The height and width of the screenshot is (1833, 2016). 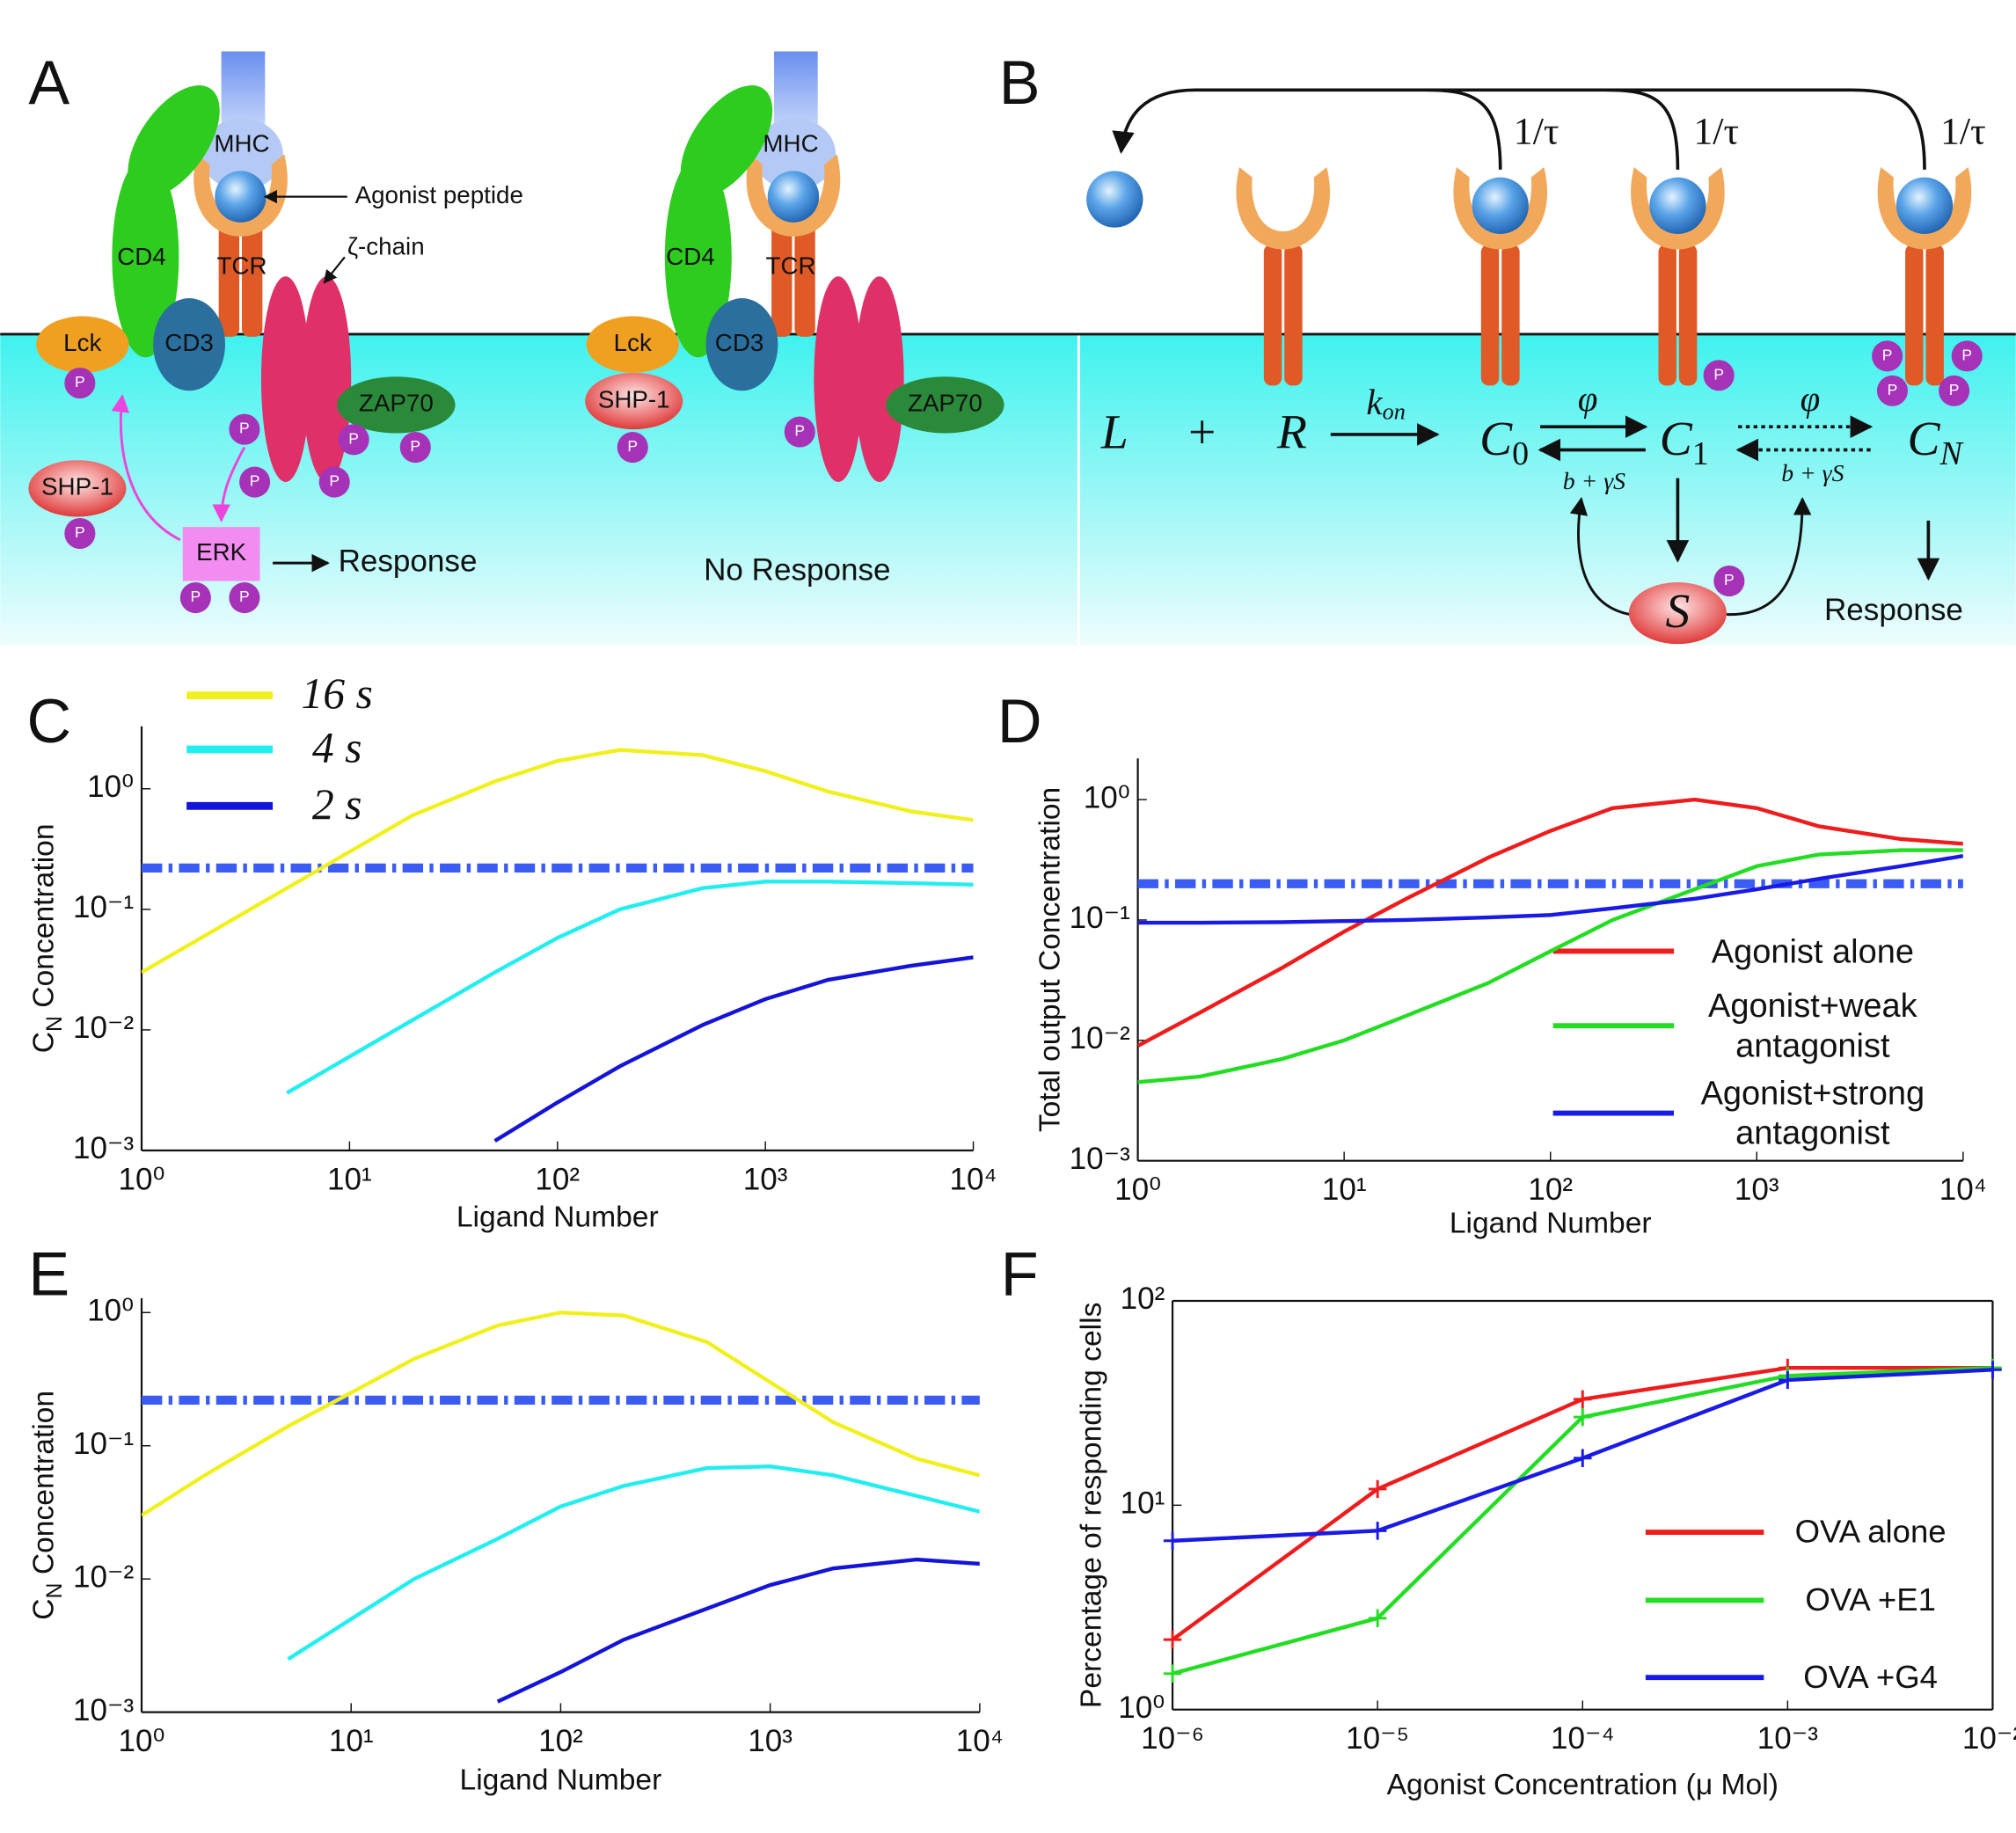 I want to click on label: Lck, so click(x=82, y=342).